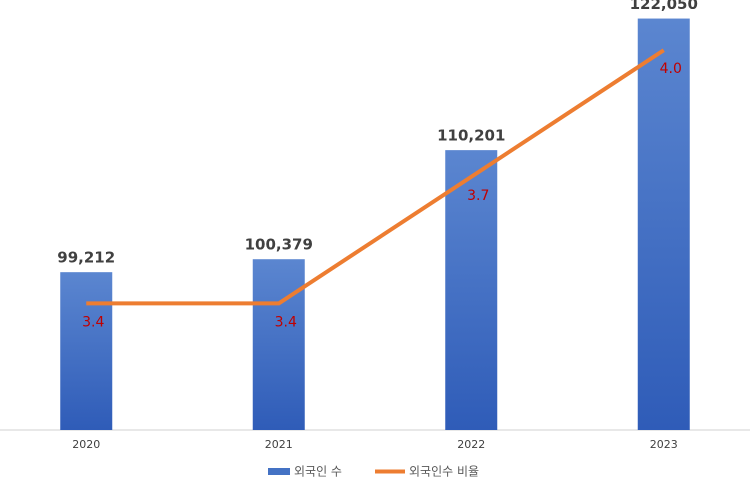  What do you see at coordinates (86, 444) in the screenshot?
I see `x-tick-label: 2020` at bounding box center [86, 444].